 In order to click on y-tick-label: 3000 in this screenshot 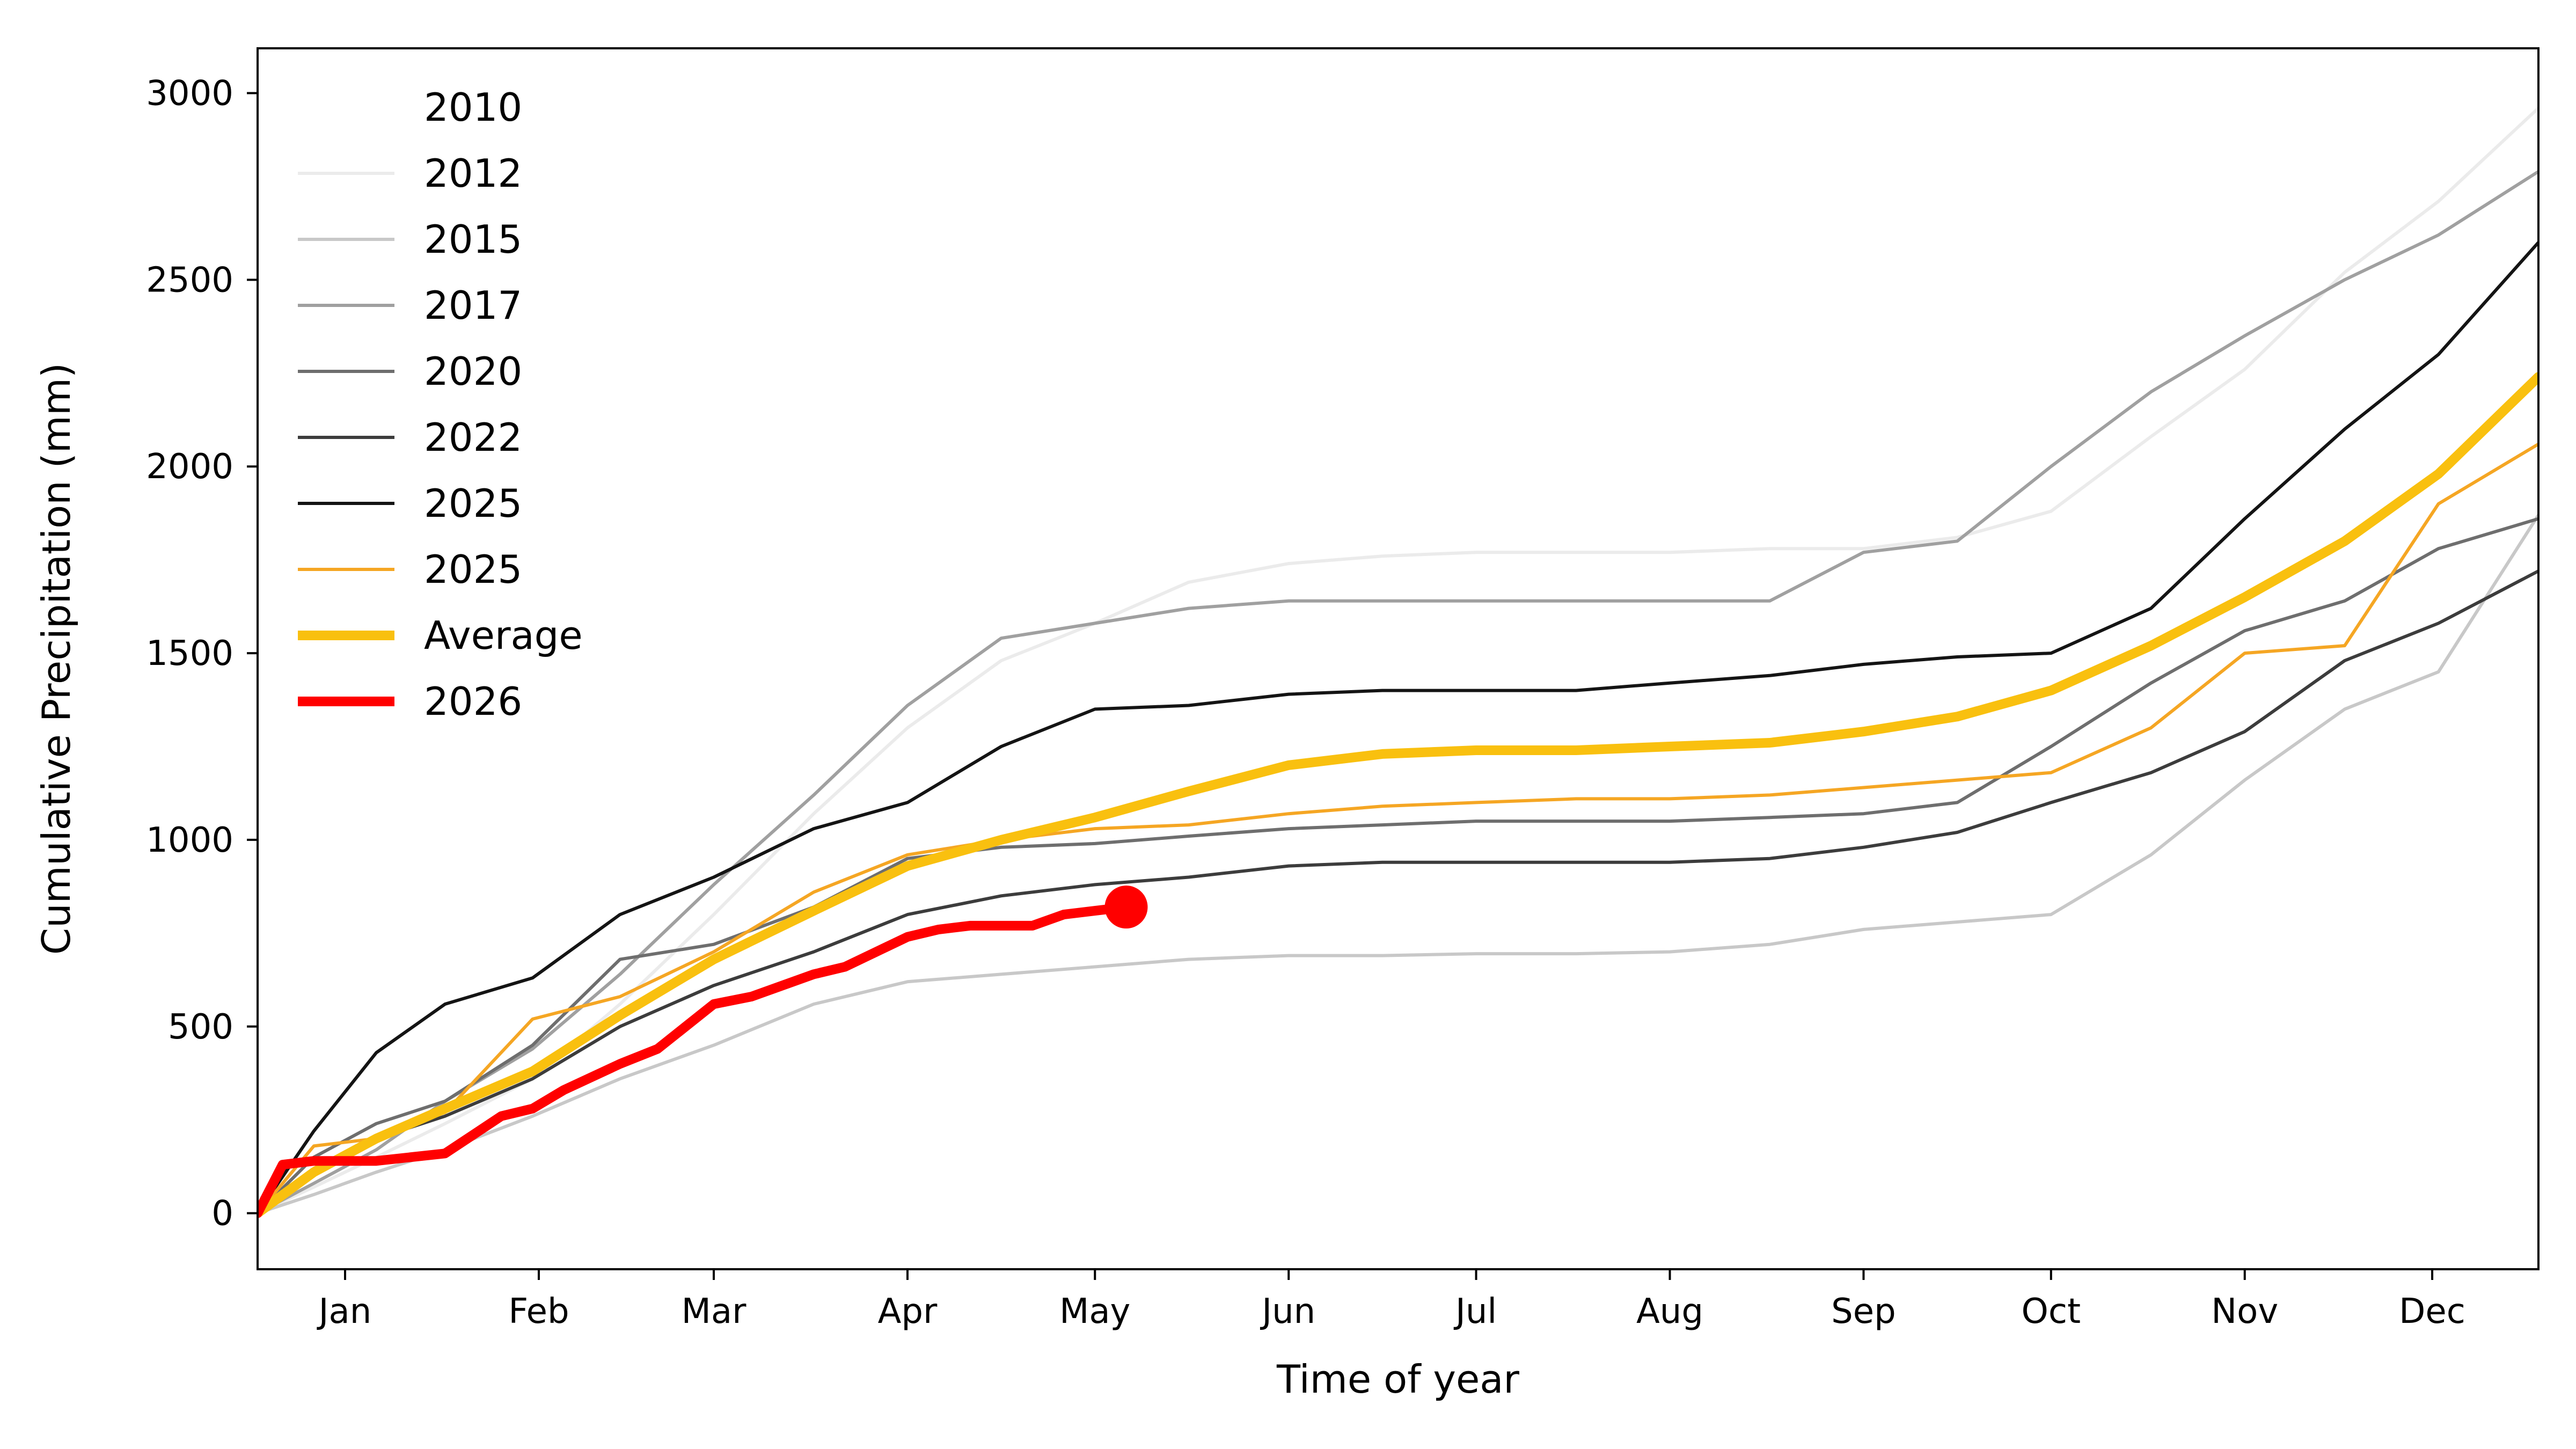, I will do `click(189, 93)`.